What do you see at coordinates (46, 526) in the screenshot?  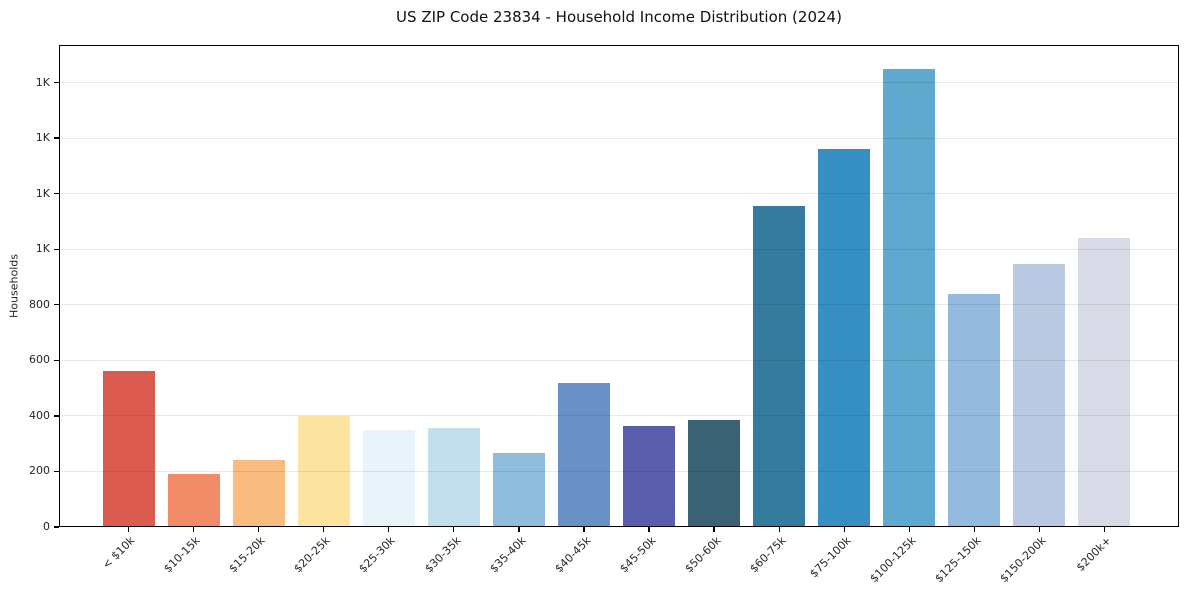 I see `y-tick-label: 0` at bounding box center [46, 526].